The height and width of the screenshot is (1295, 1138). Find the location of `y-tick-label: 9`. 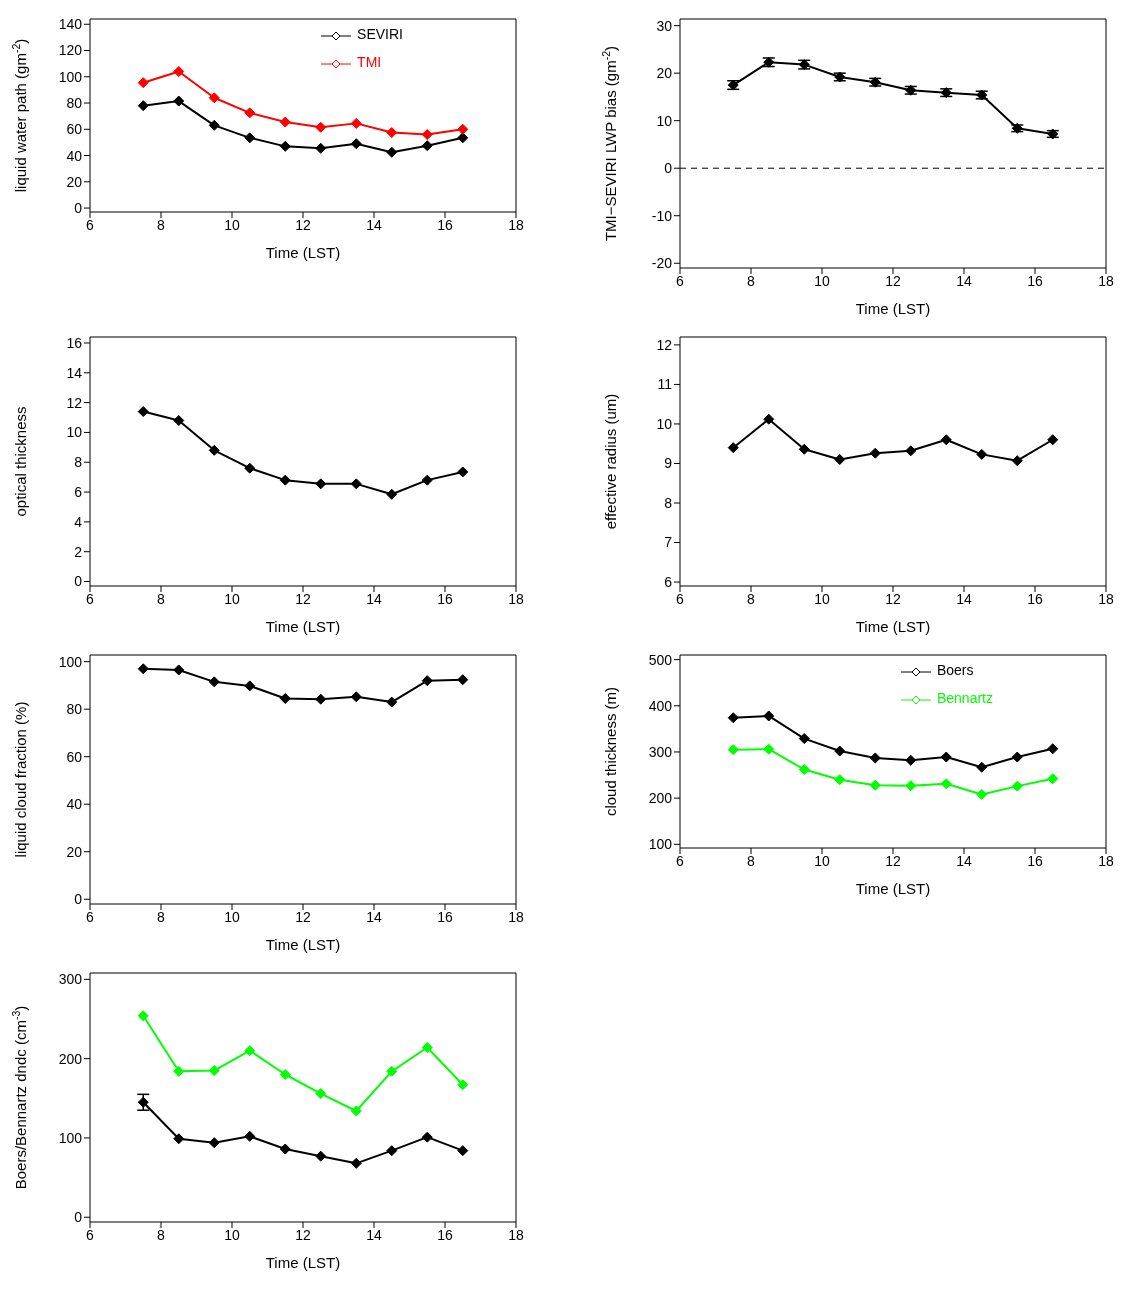

y-tick-label: 9 is located at coordinates (668, 463).